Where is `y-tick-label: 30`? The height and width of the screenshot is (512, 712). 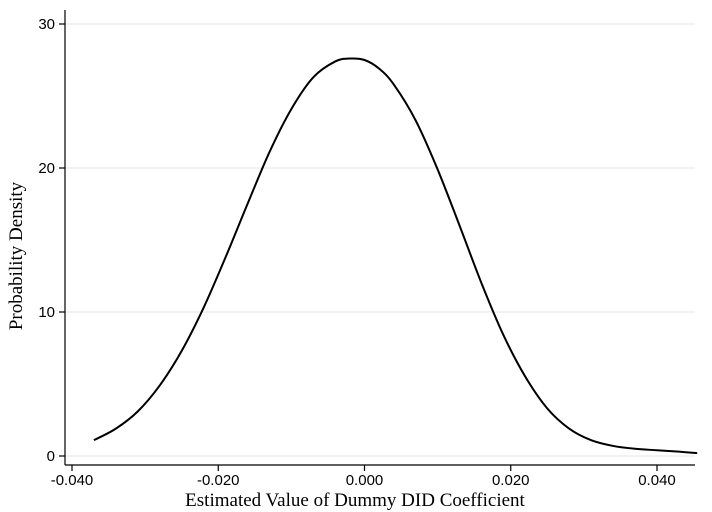
y-tick-label: 30 is located at coordinates (46, 24).